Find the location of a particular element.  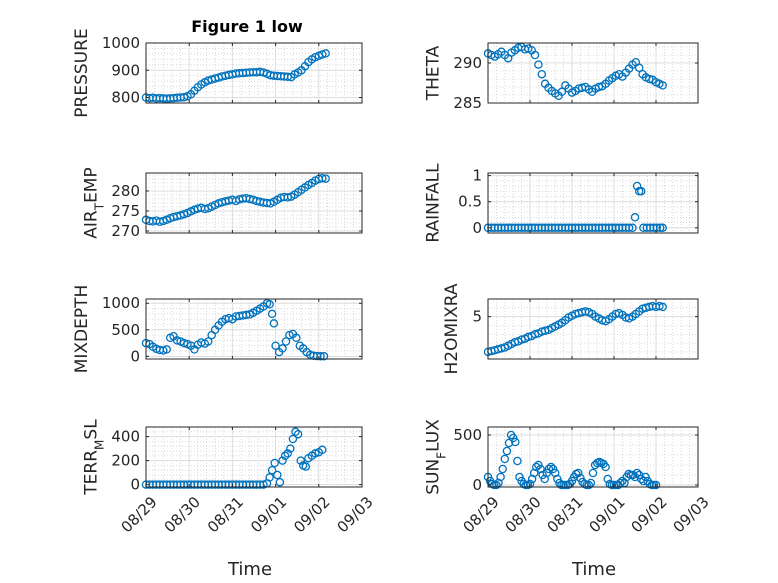

panel-3-y-axis-label: AIRTEMP is located at coordinates (93, 202).